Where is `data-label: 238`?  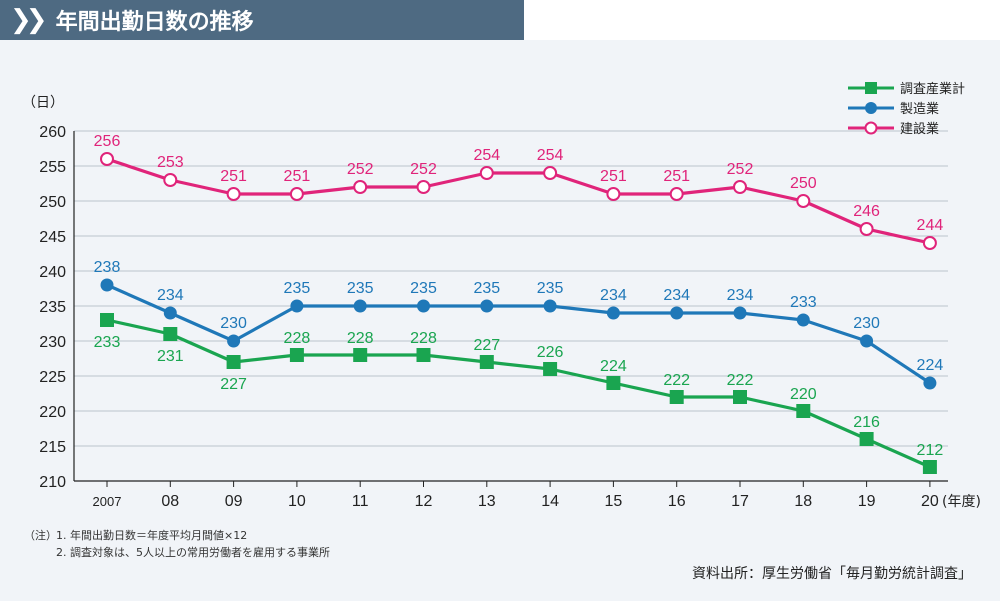 data-label: 238 is located at coordinates (107, 267).